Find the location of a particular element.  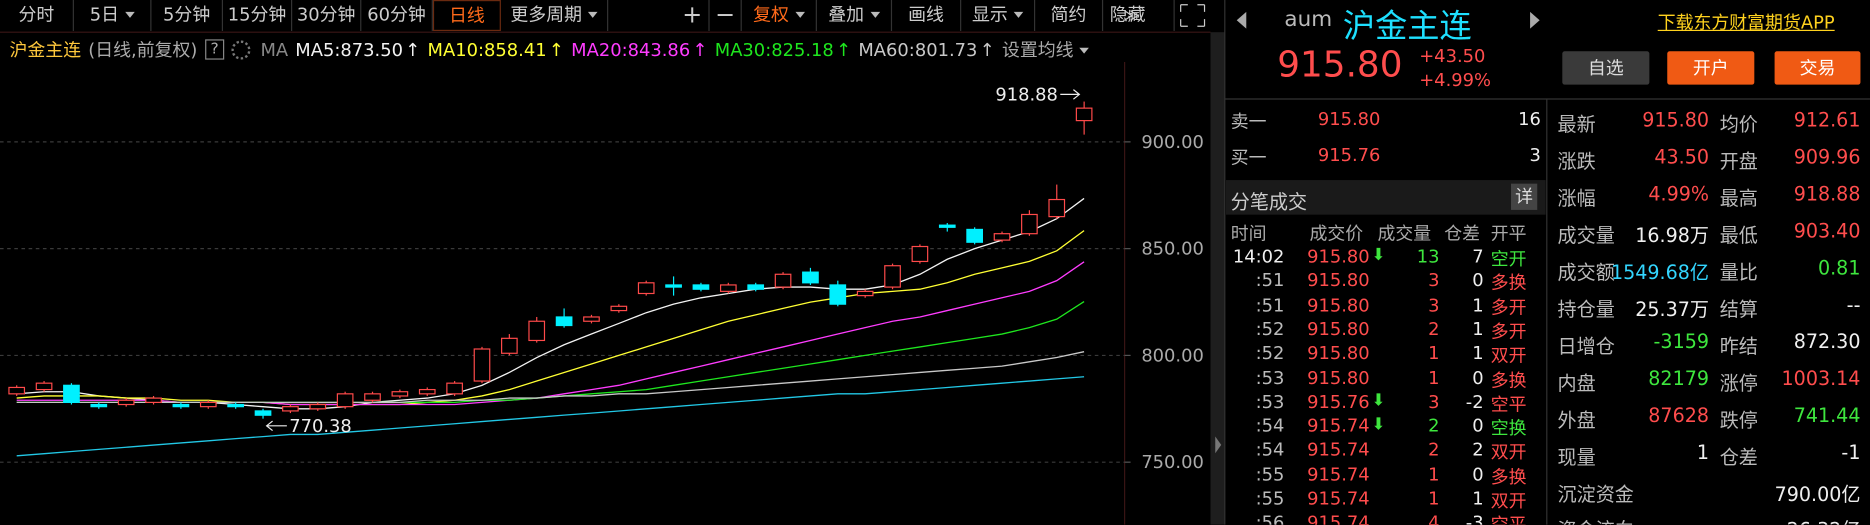

gear-icon is located at coordinates (241, 49).